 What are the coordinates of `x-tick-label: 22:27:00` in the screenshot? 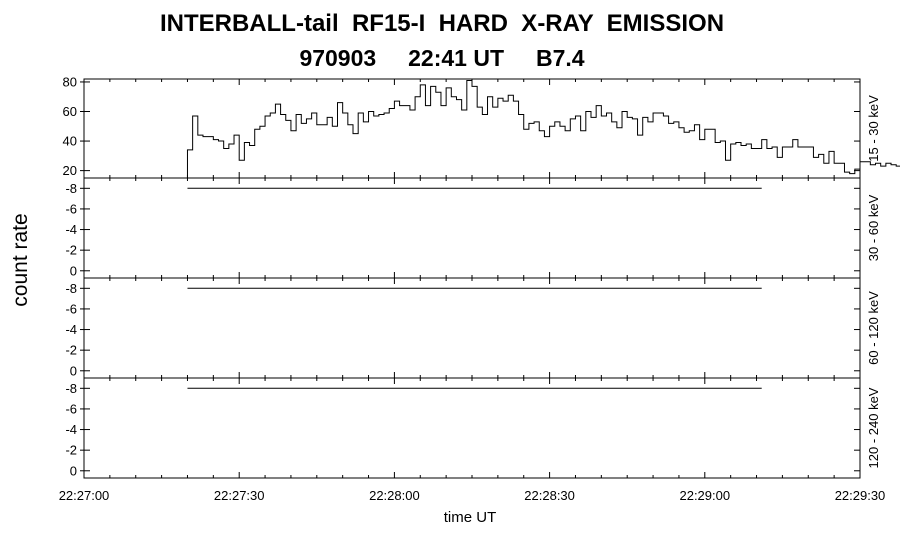 It's located at (84, 495).